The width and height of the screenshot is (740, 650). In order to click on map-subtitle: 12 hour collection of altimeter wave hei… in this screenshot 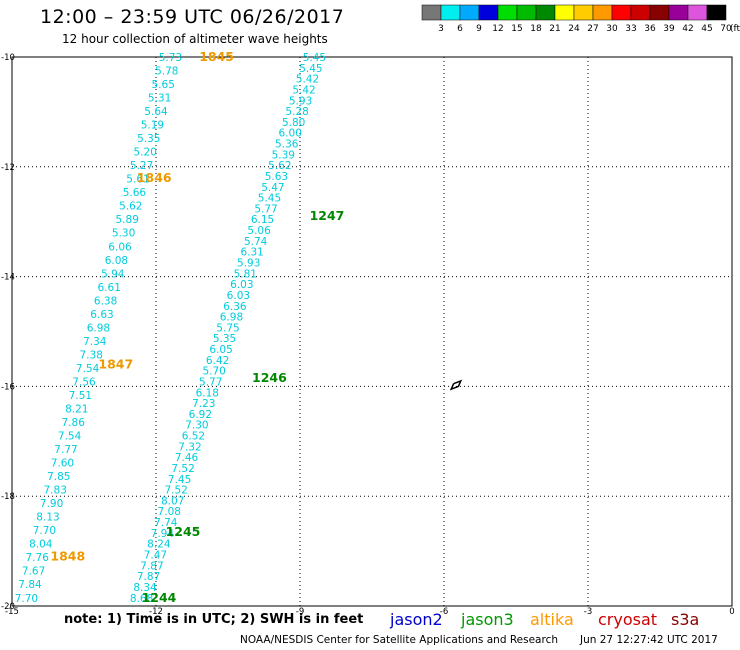, I will do `click(195, 39)`.